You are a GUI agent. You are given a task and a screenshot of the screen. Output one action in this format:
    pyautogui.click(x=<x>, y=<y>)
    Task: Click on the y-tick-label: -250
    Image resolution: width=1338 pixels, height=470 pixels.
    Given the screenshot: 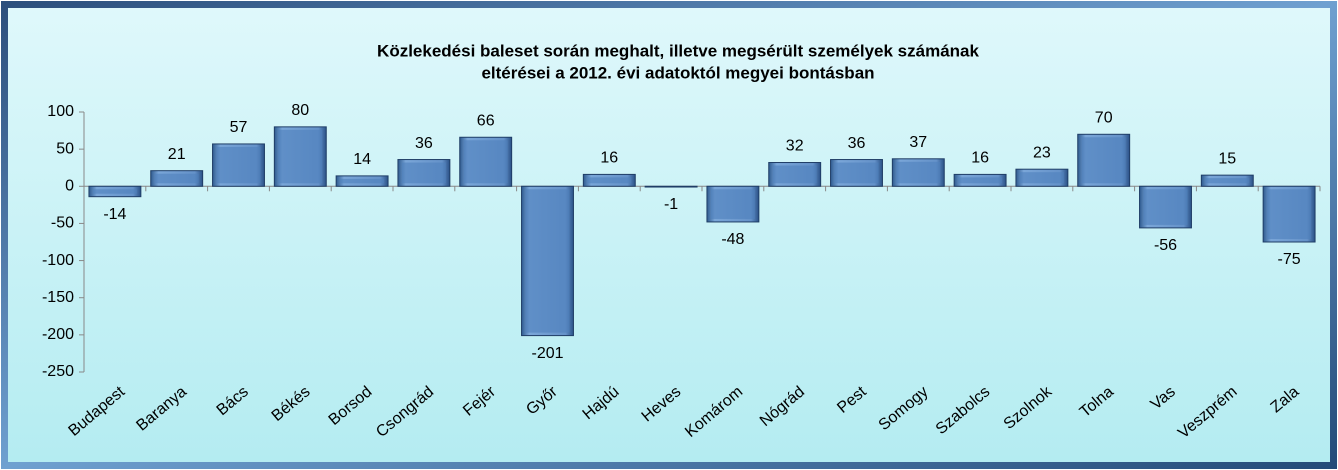 What is the action you would take?
    pyautogui.click(x=58, y=371)
    